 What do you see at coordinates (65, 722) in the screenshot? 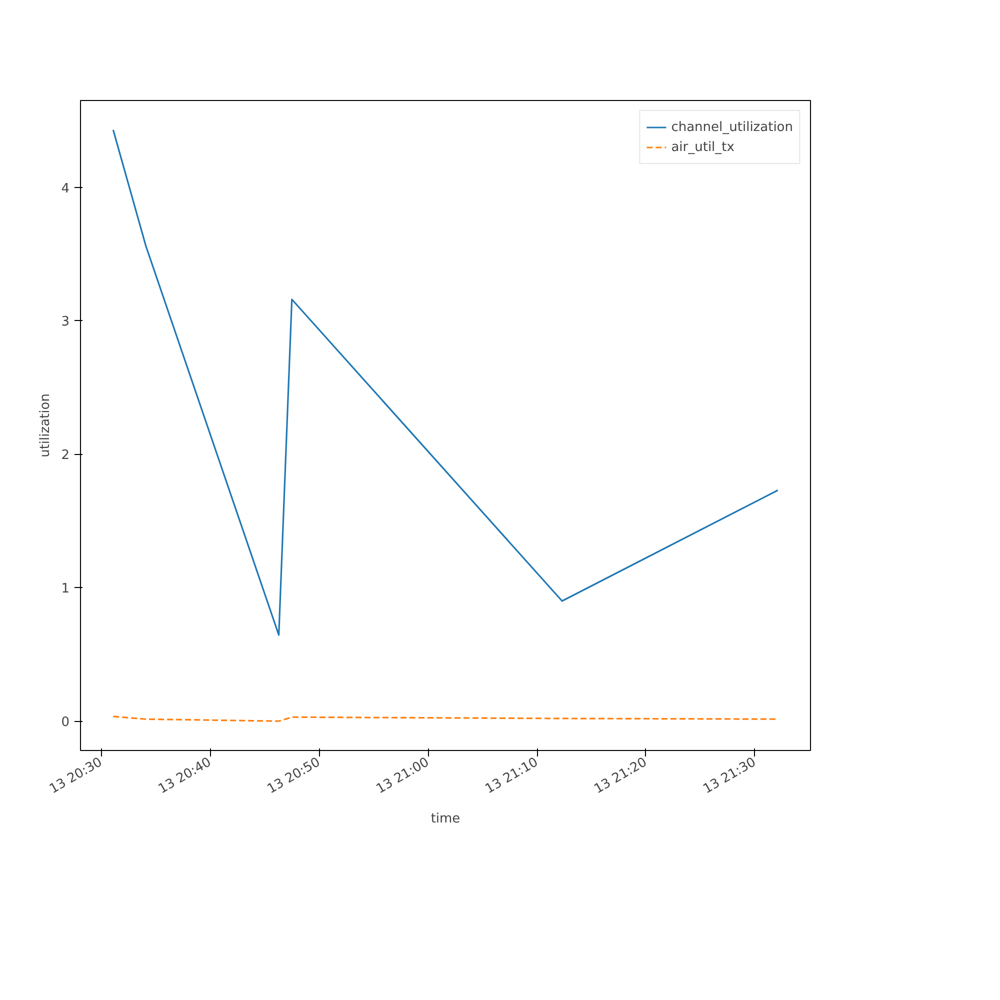
I see `y-tick-label: 0` at bounding box center [65, 722].